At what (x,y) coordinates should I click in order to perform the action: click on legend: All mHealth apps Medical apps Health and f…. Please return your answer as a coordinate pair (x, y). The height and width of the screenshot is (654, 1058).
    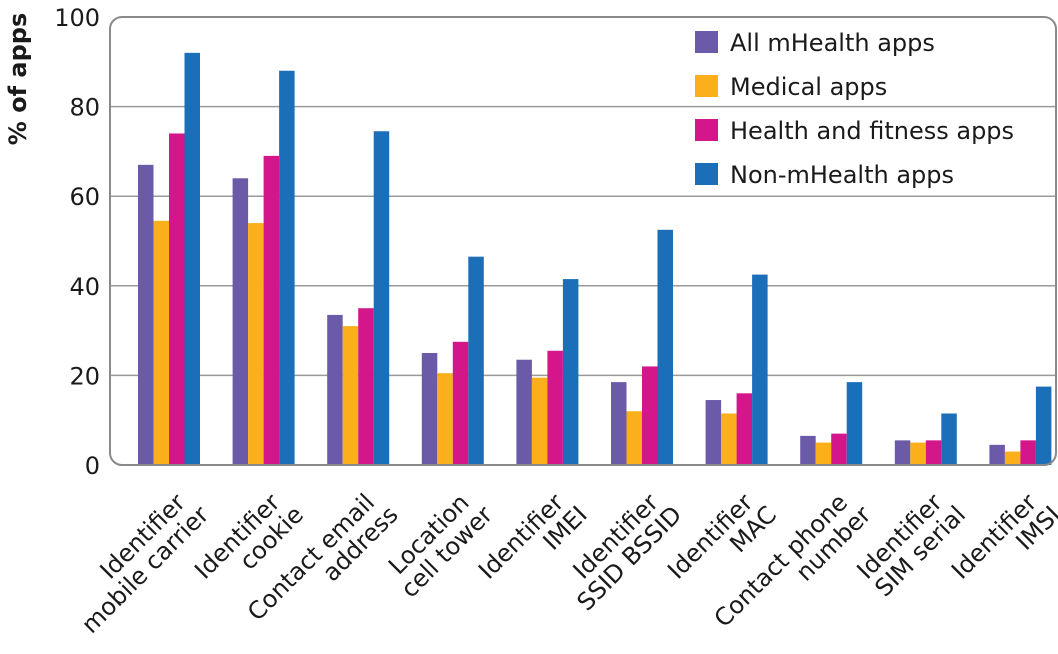
    Looking at the image, I should click on (854, 109).